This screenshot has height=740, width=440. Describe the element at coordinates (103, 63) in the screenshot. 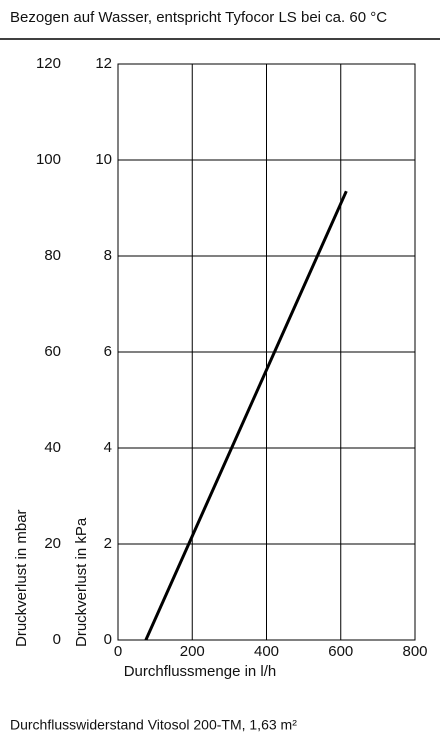

I see `y-tick-label: 12` at that location.